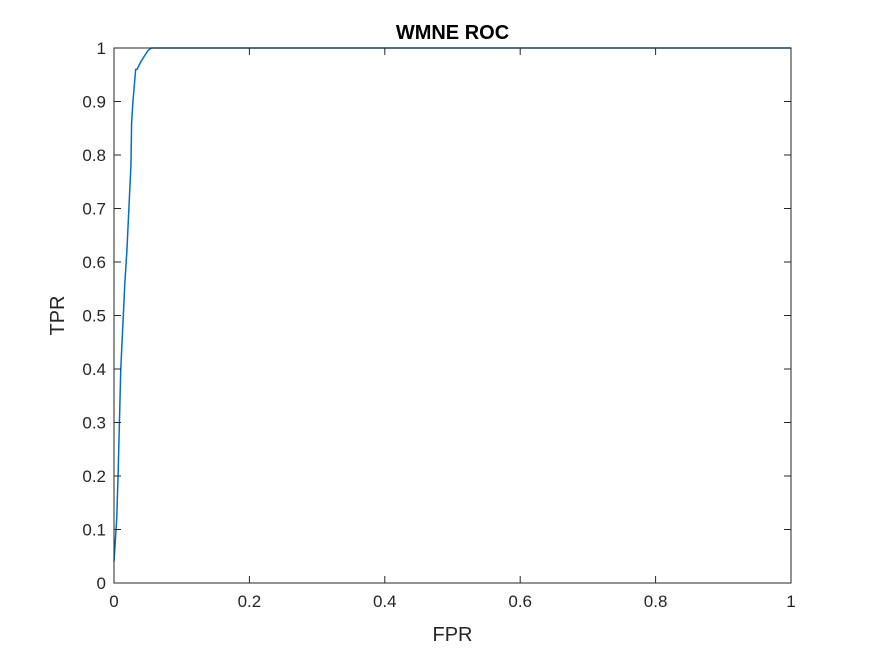 This screenshot has width=875, height=656. I want to click on y-tick-label: 0.2, so click(94, 476).